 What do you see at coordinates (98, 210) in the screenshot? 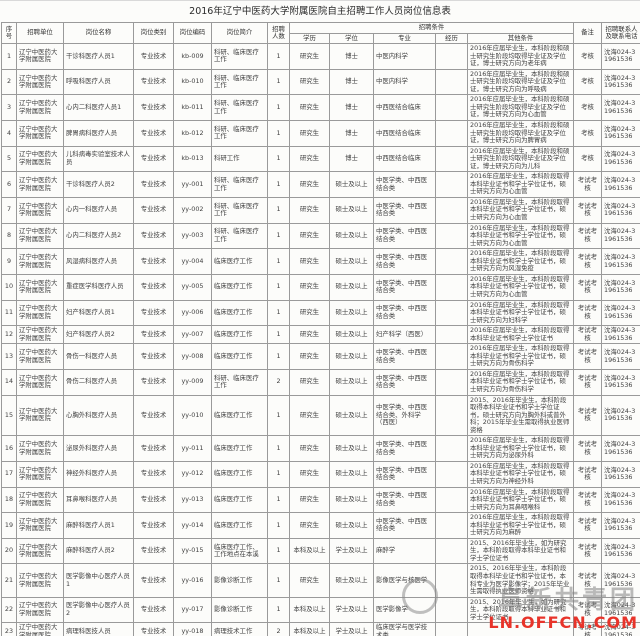
I see `cell-name: 心内一科医疗人员` at bounding box center [98, 210].